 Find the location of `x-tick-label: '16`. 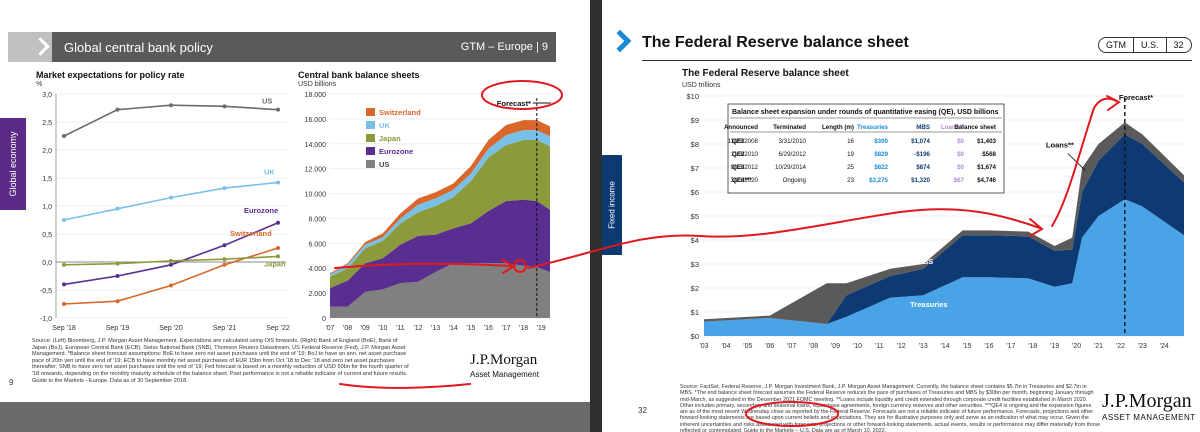

x-tick-label: '16 is located at coordinates (988, 346).